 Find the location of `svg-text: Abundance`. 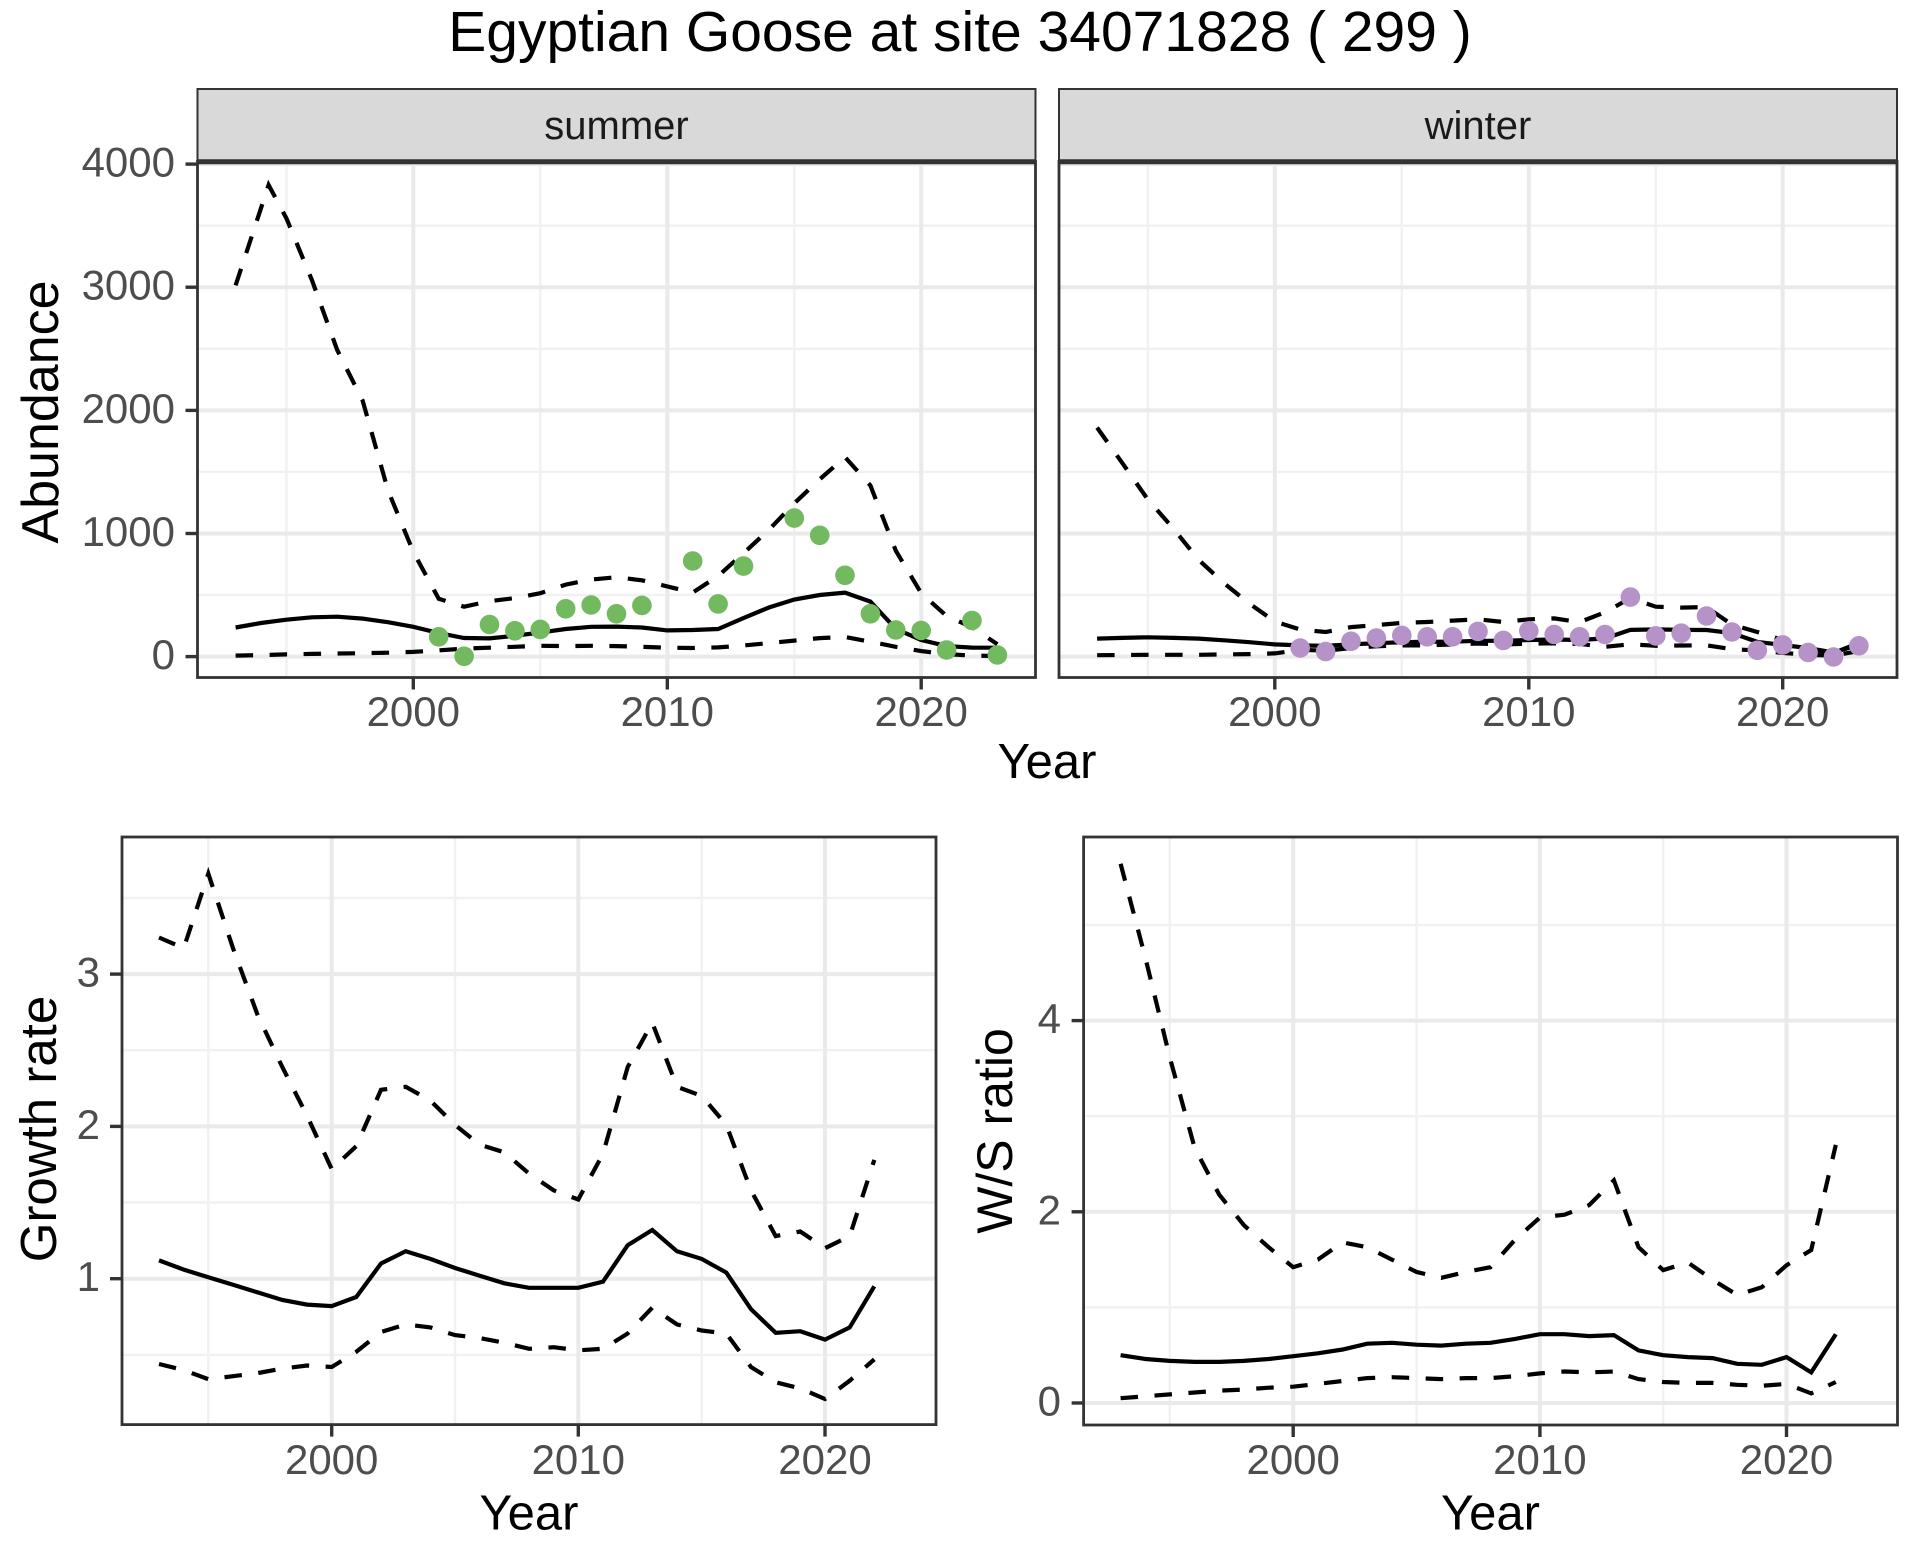

svg-text: Abundance is located at coordinates (41, 411).